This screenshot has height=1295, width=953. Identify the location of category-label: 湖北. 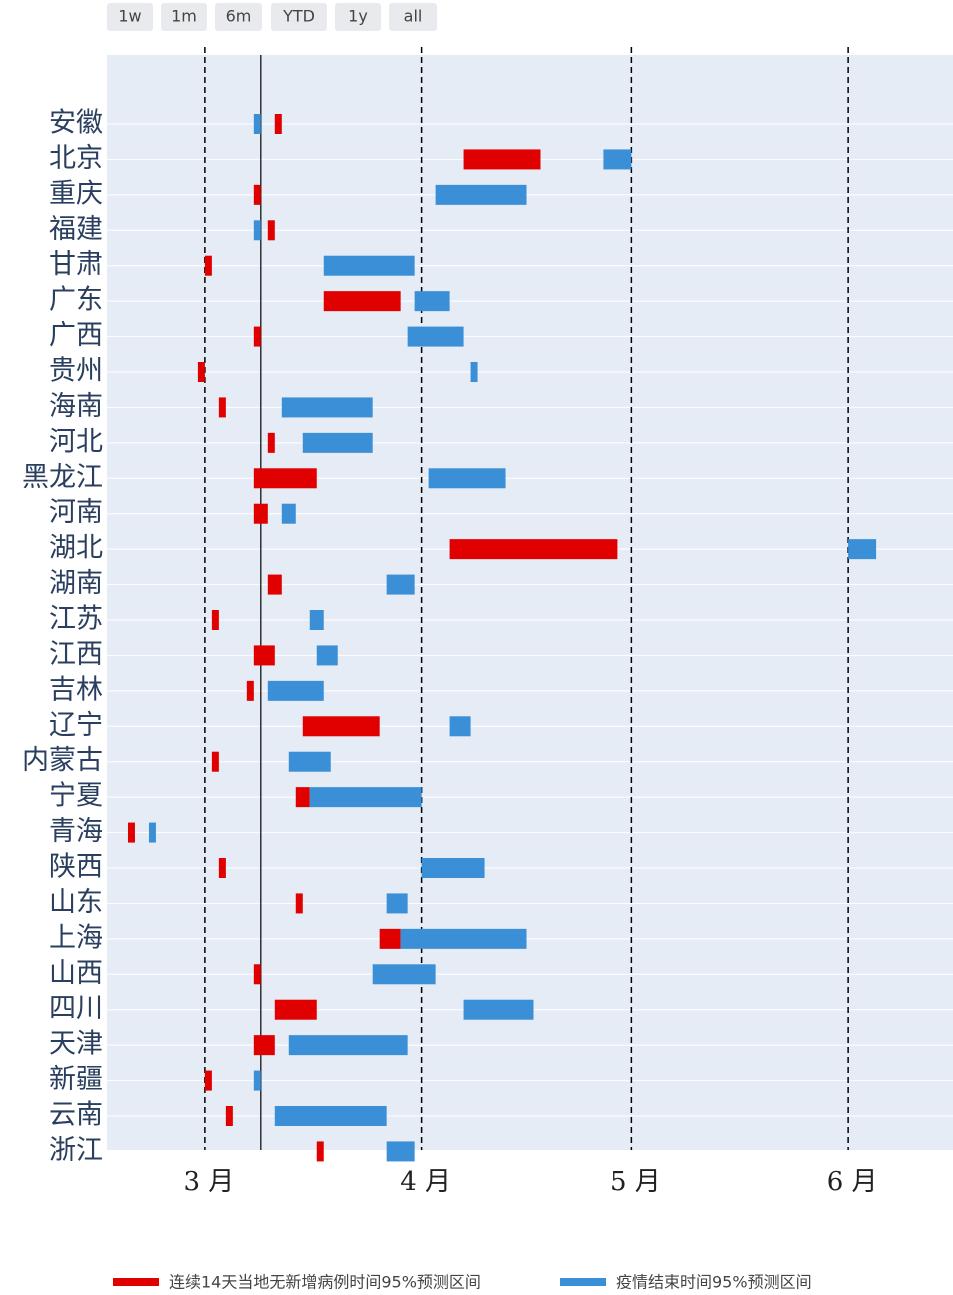
(76, 548).